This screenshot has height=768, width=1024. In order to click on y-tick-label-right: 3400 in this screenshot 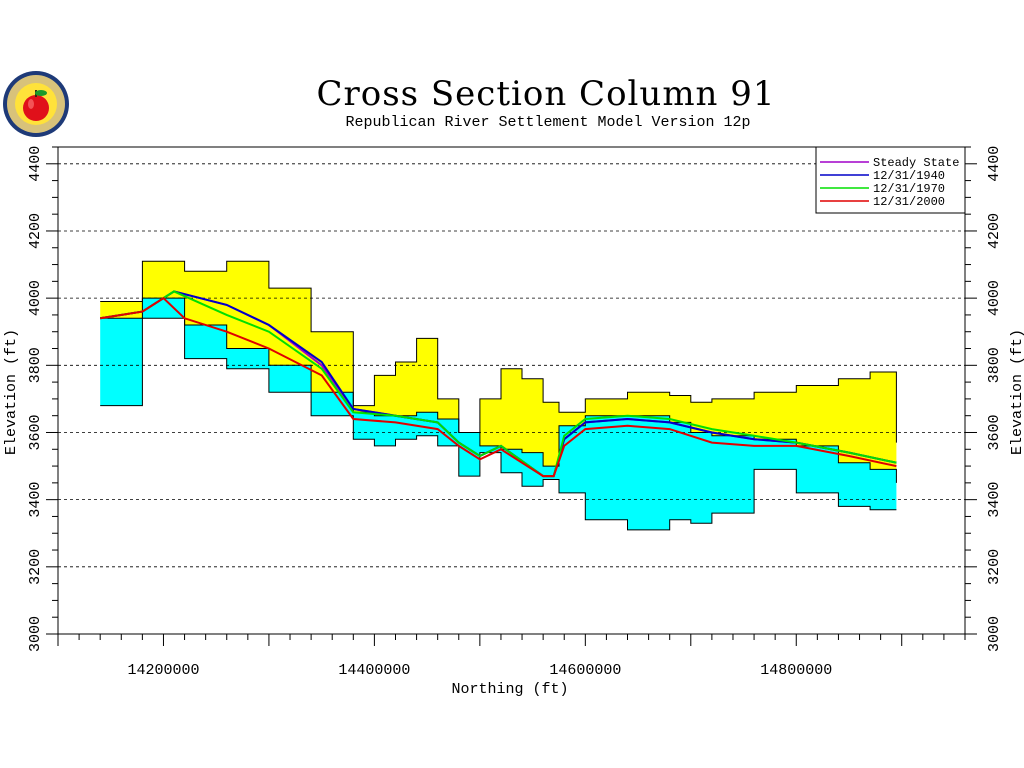, I will do `click(994, 500)`.